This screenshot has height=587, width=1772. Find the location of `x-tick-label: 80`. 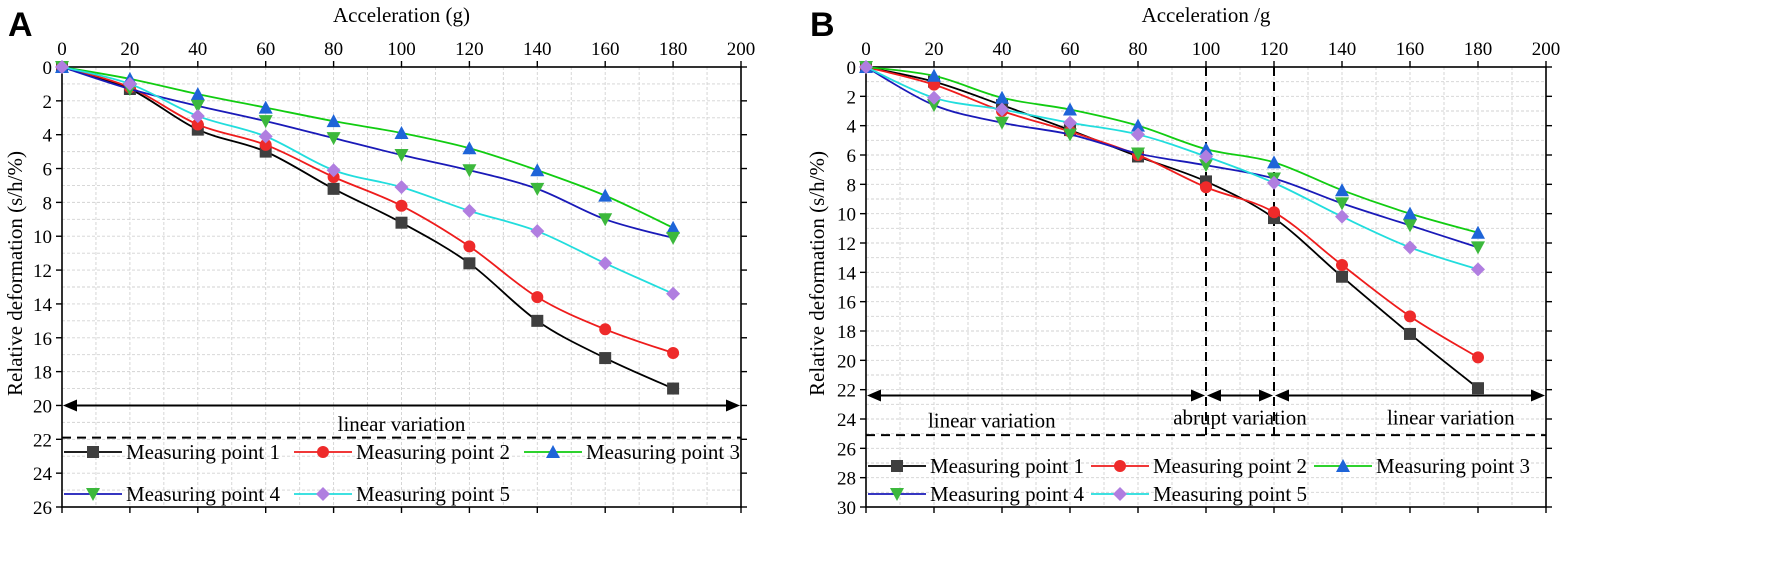

x-tick-label: 80 is located at coordinates (333, 49).